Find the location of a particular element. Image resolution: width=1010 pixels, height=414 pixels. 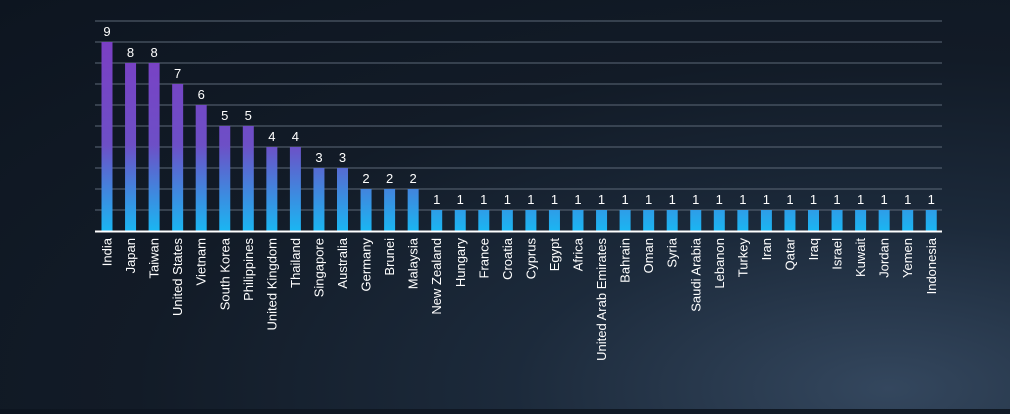

category-tick-label: Africa is located at coordinates (578, 254).